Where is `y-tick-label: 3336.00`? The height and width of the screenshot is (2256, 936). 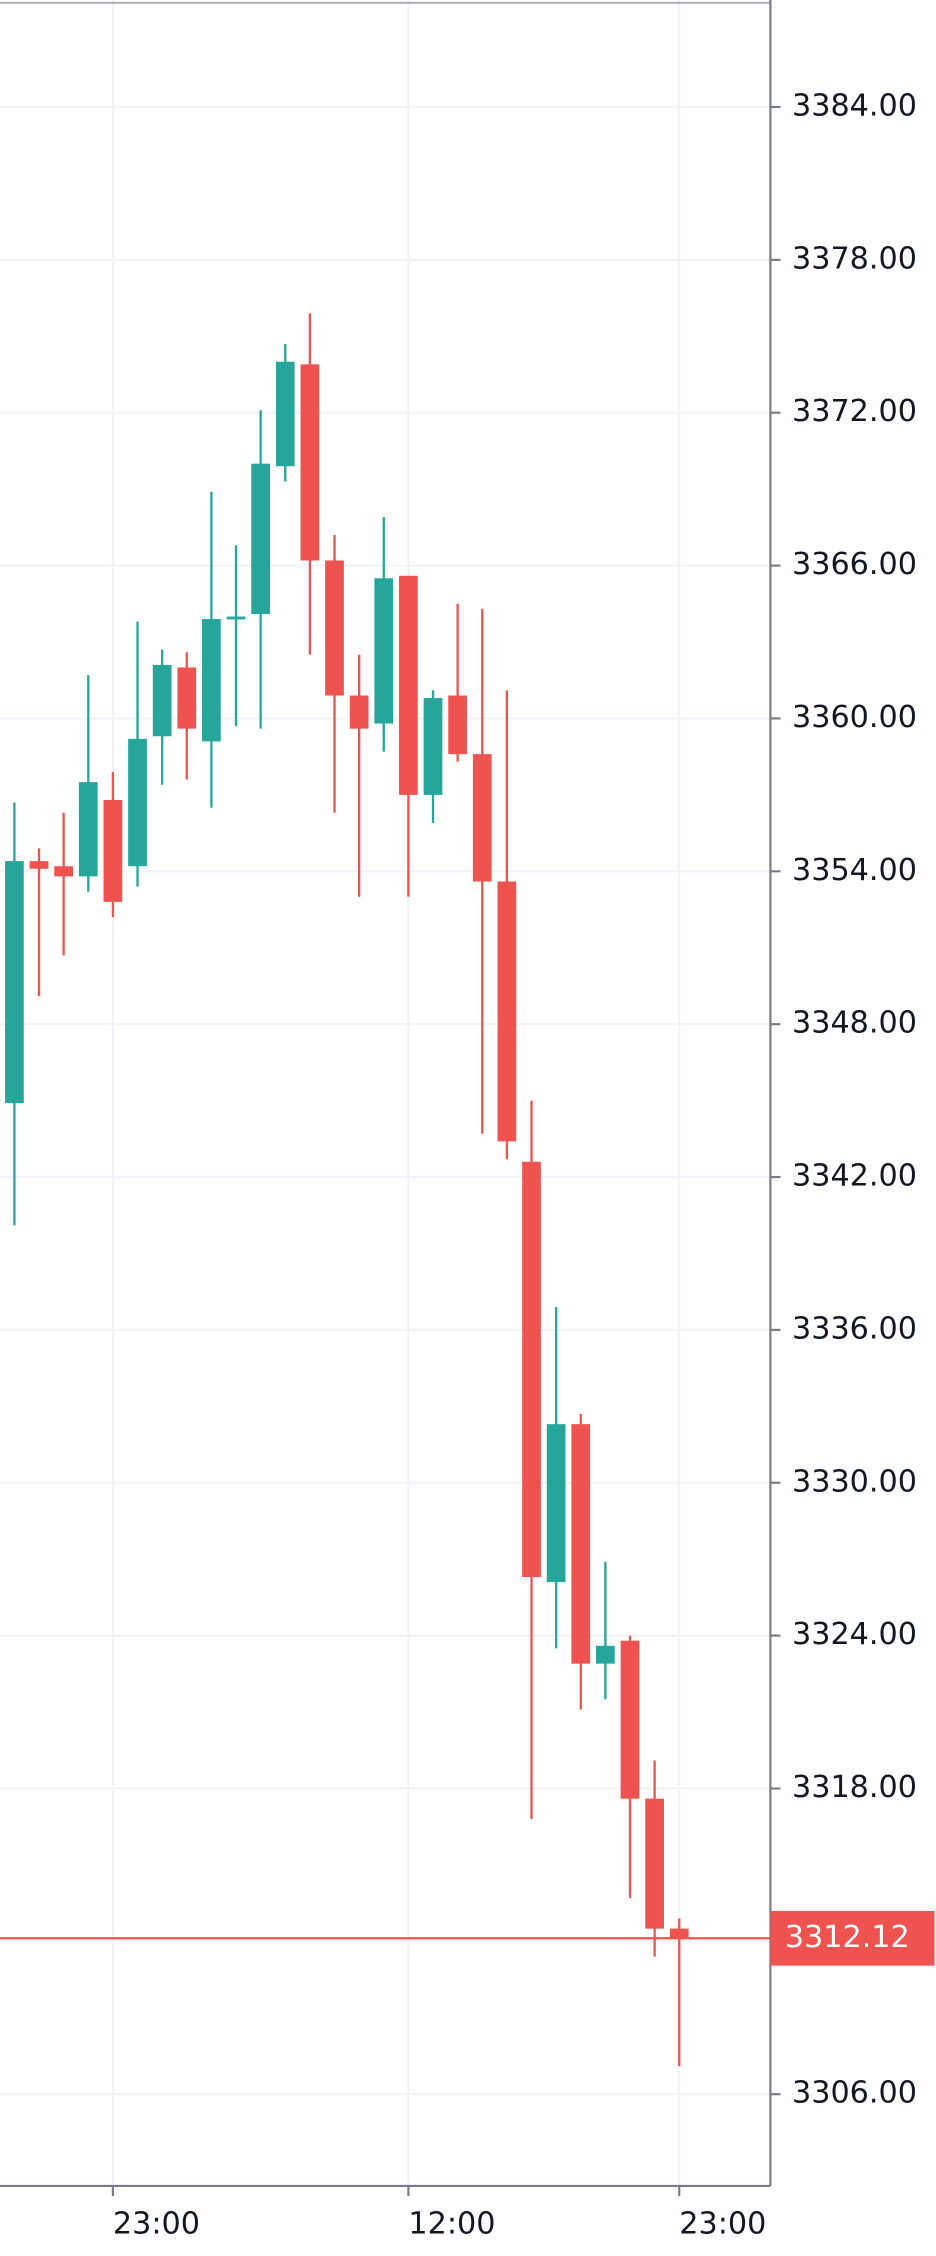
y-tick-label: 3336.00 is located at coordinates (854, 1328).